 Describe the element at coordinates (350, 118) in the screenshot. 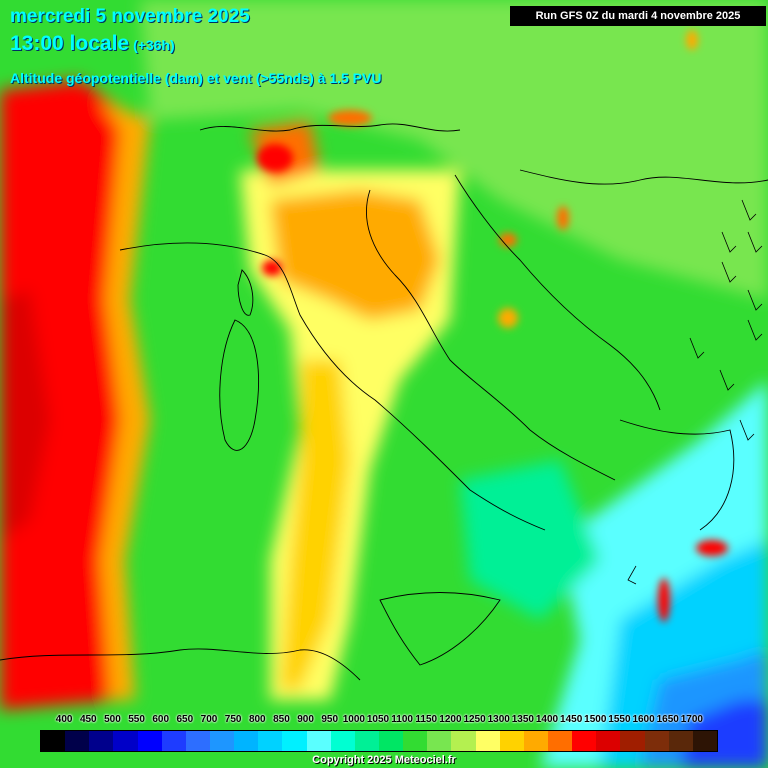

I see `spot-orange-north` at that location.